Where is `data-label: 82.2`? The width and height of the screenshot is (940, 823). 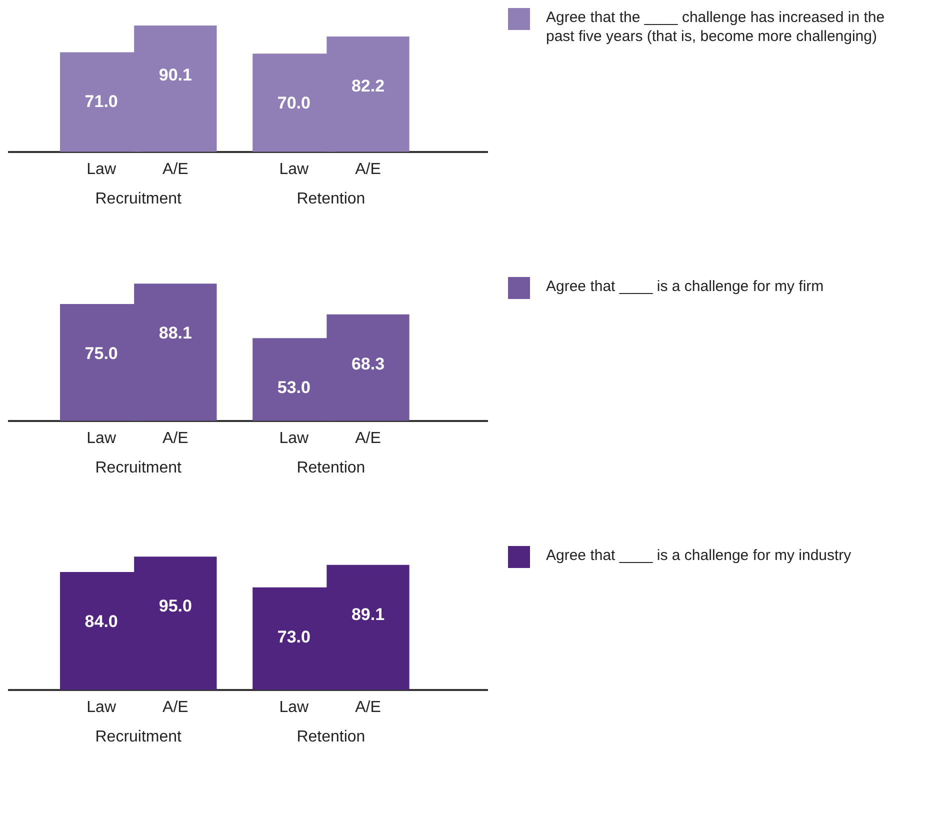
data-label: 82.2 is located at coordinates (368, 86).